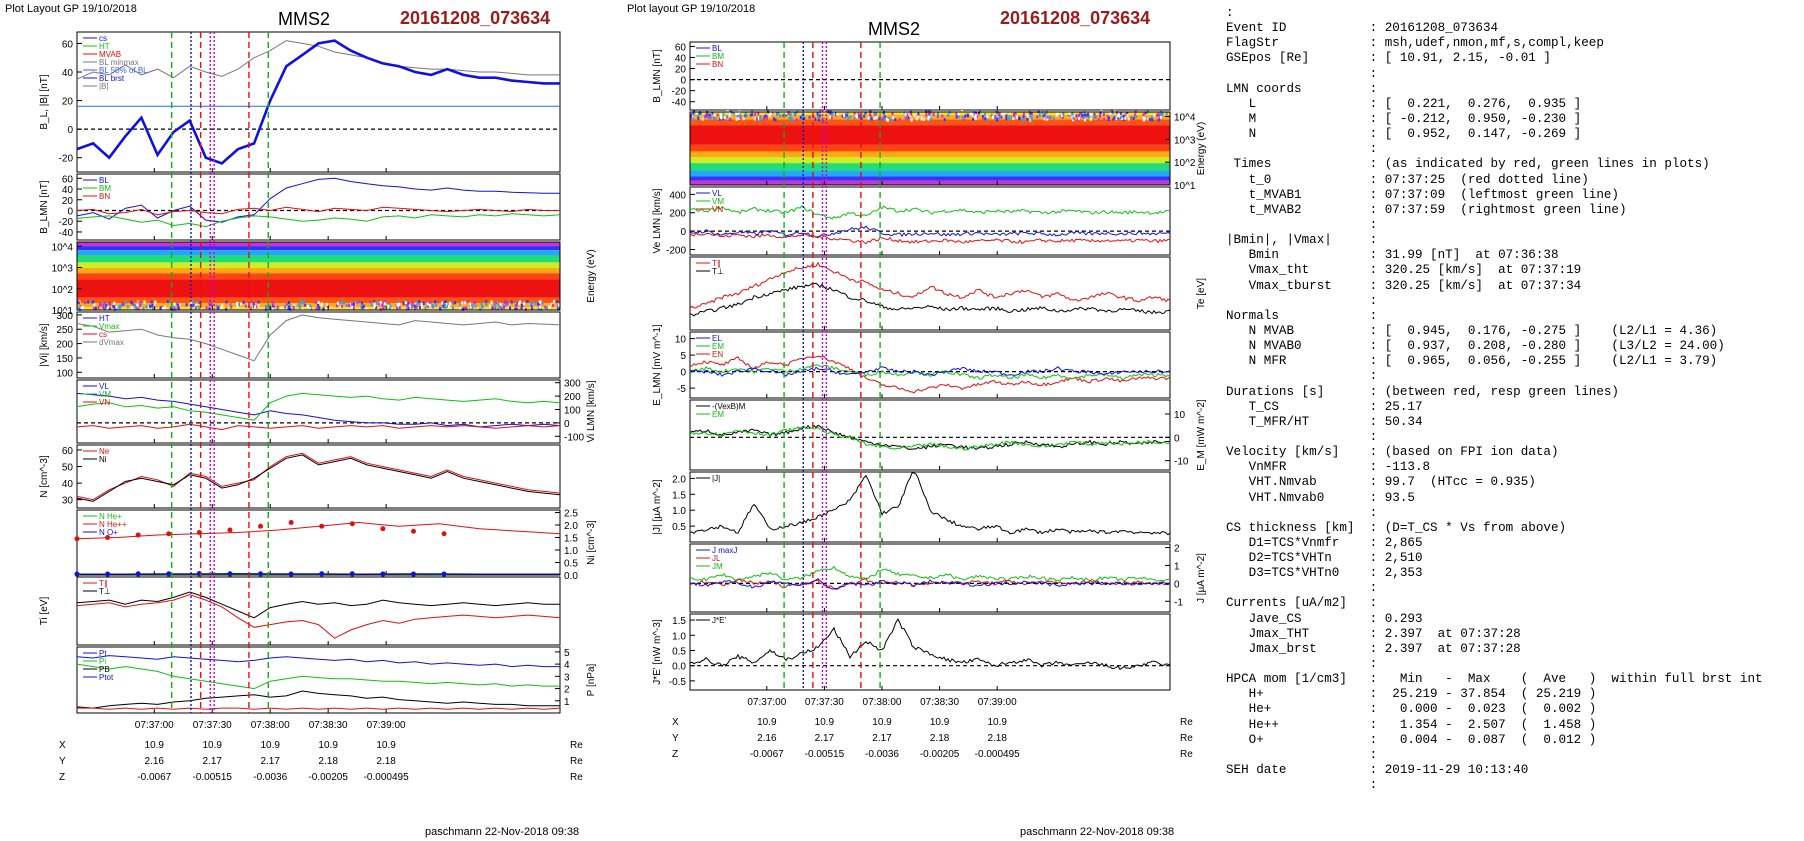  I want to click on spectrogram-band, so click(930, 148).